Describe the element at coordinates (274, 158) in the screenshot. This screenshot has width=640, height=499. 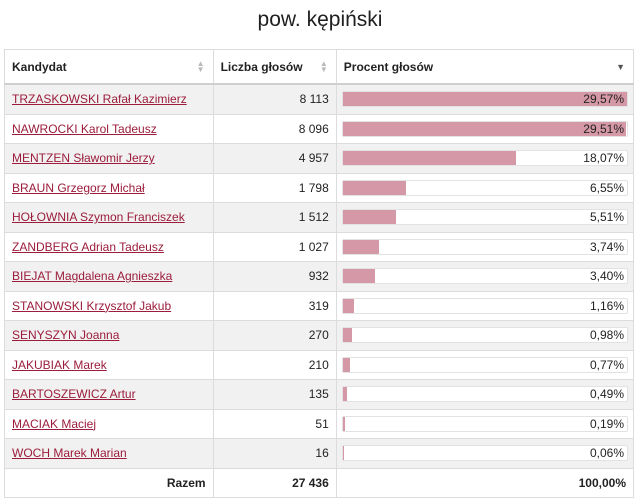
I see `votes-cell: 4 957` at that location.